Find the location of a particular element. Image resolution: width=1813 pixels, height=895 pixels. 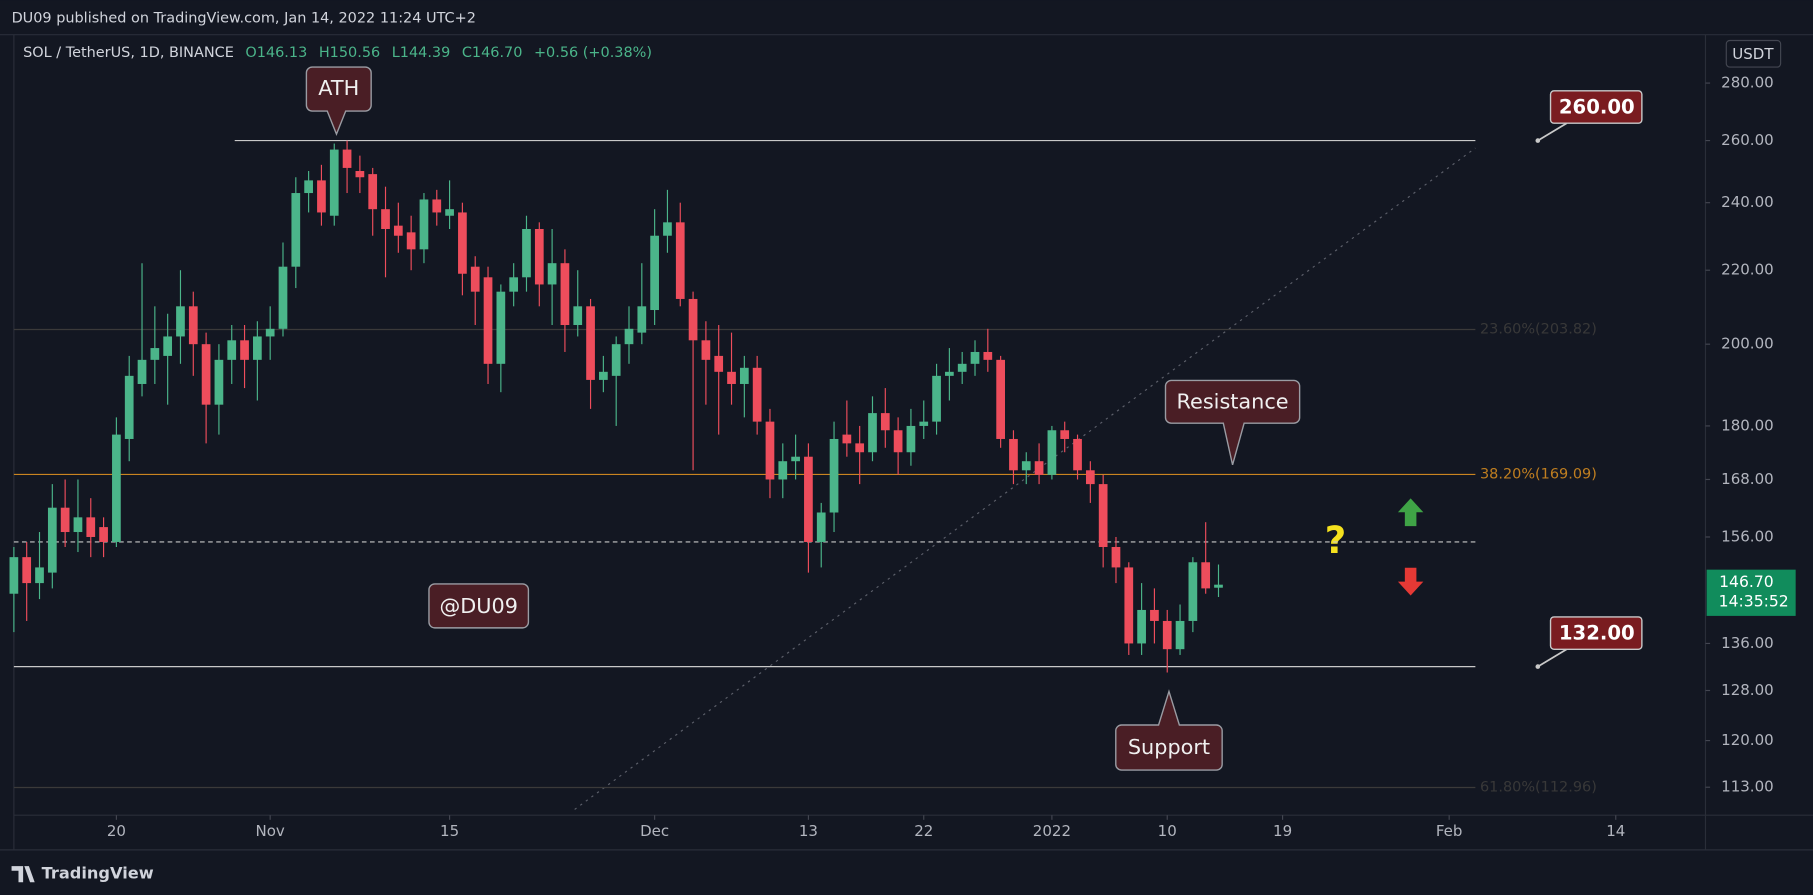

currency: USDT is located at coordinates (1753, 54).